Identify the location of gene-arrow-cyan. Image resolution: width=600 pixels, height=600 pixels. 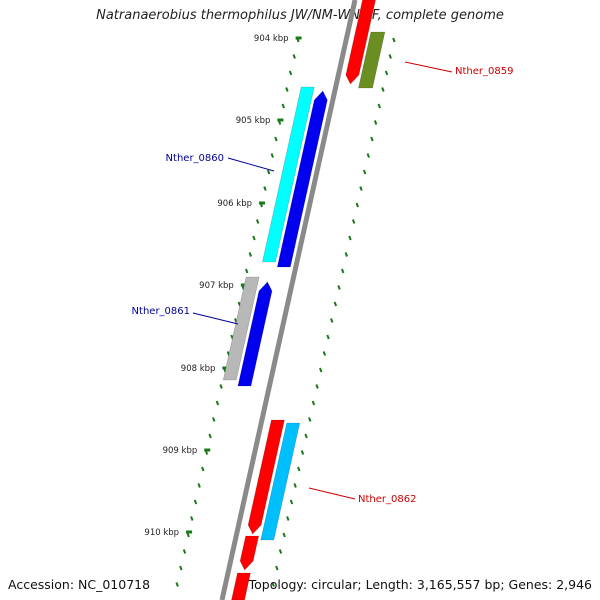
(288, 174).